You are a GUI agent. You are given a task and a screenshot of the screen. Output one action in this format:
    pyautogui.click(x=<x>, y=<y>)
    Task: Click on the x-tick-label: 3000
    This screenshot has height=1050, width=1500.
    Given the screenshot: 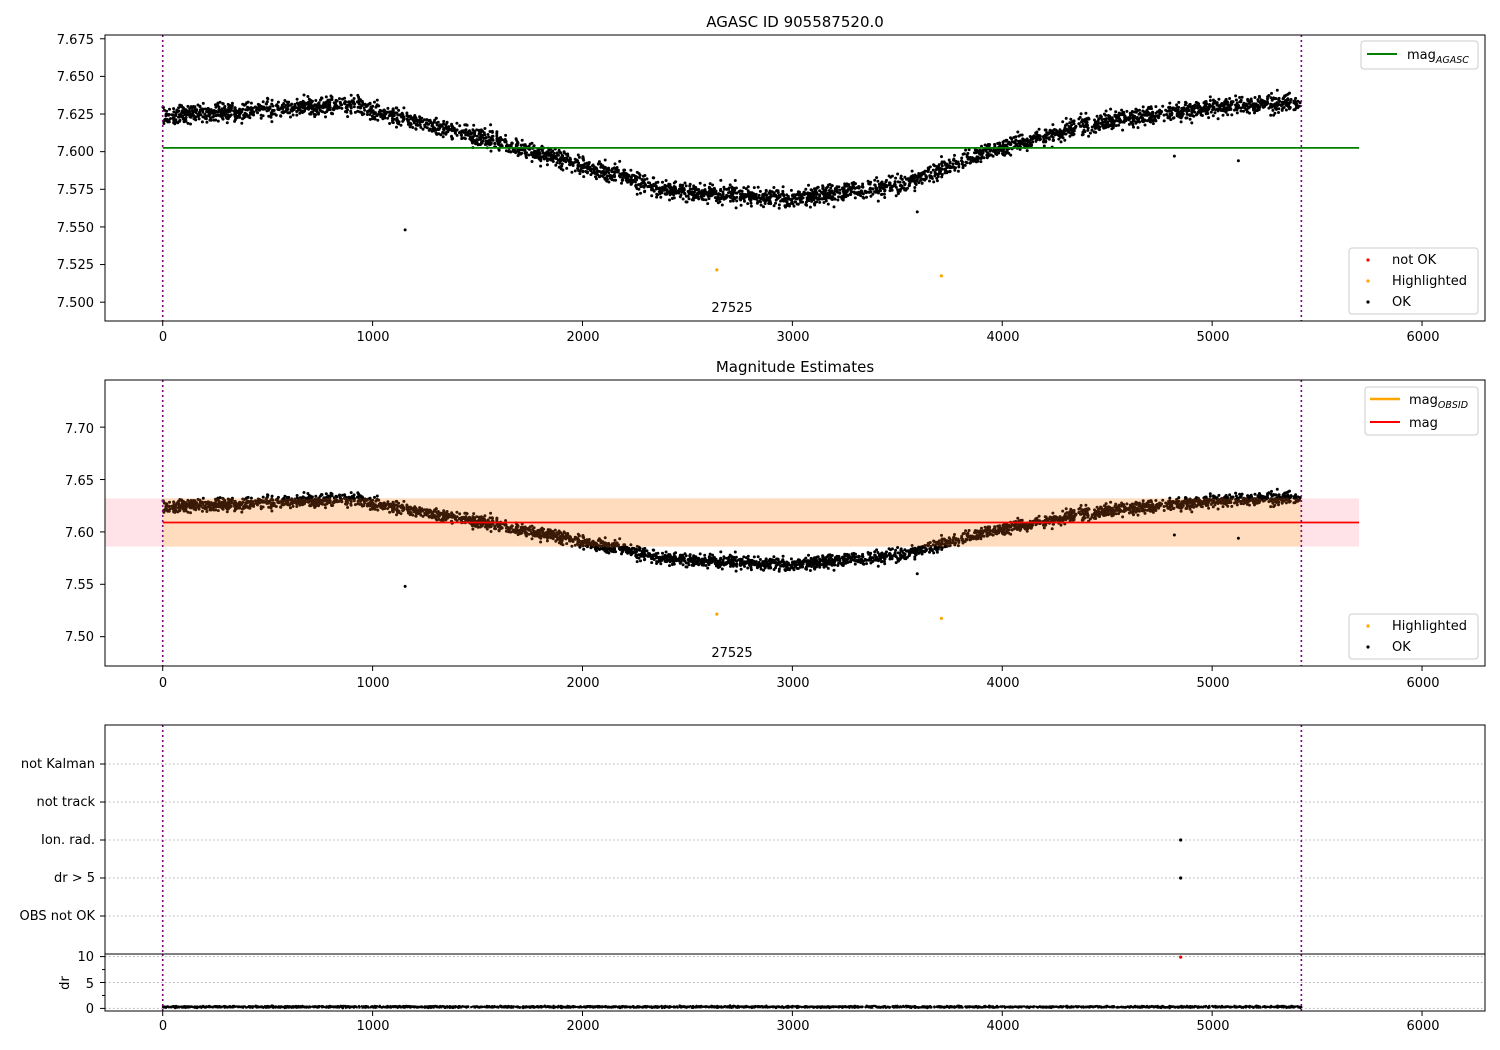 What is the action you would take?
    pyautogui.click(x=792, y=337)
    